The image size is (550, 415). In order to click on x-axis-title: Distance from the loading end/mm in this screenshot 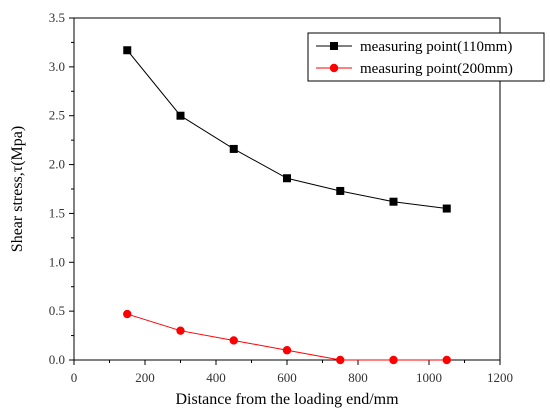, I will do `click(287, 399)`.